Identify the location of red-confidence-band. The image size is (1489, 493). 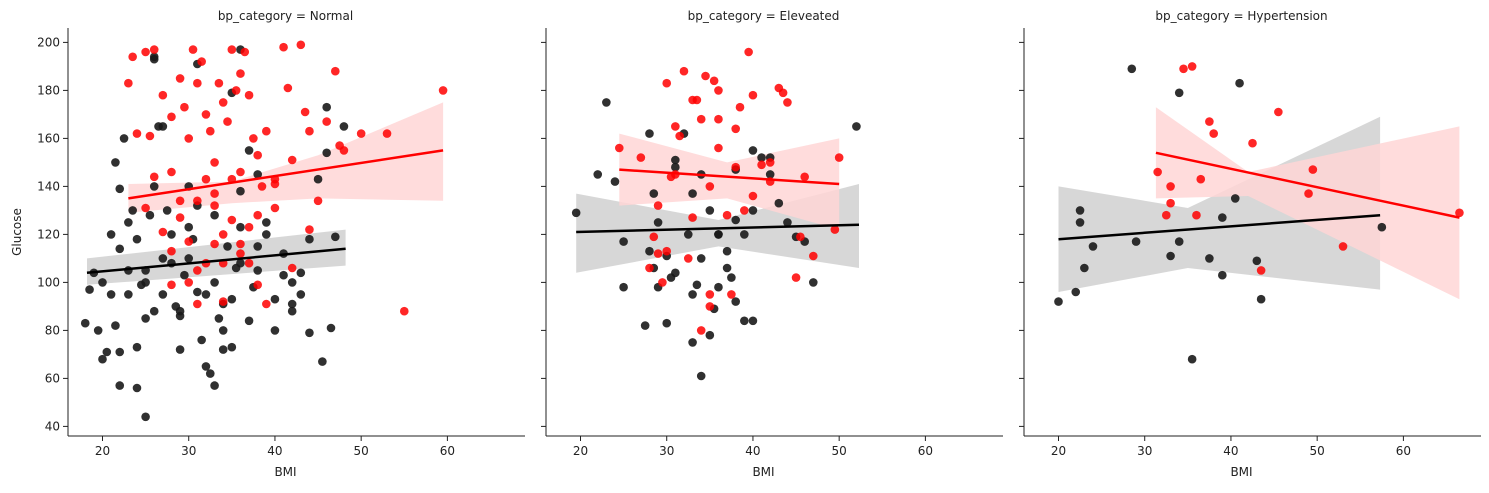
(1307, 203).